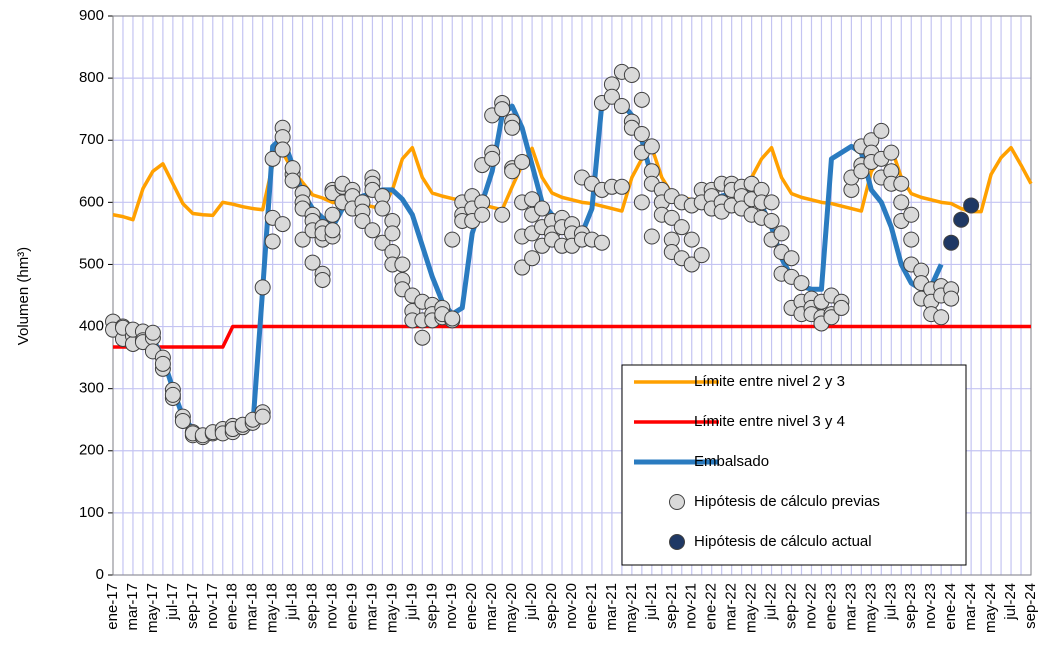  I want to click on x-tick-label: ene-21, so click(591, 606).